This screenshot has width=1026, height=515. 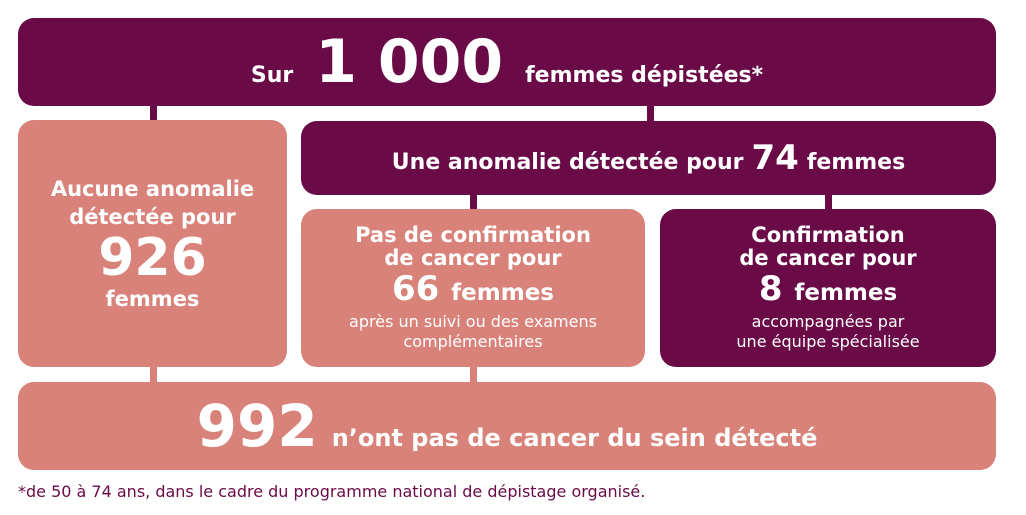 I want to click on no-cancer-number: 66, so click(x=416, y=289).